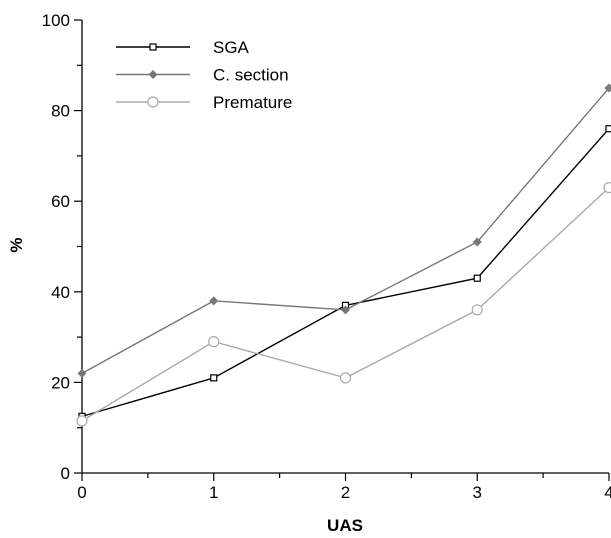 The width and height of the screenshot is (611, 538). Describe the element at coordinates (204, 102) in the screenshot. I see `legend-item: Premature` at that location.